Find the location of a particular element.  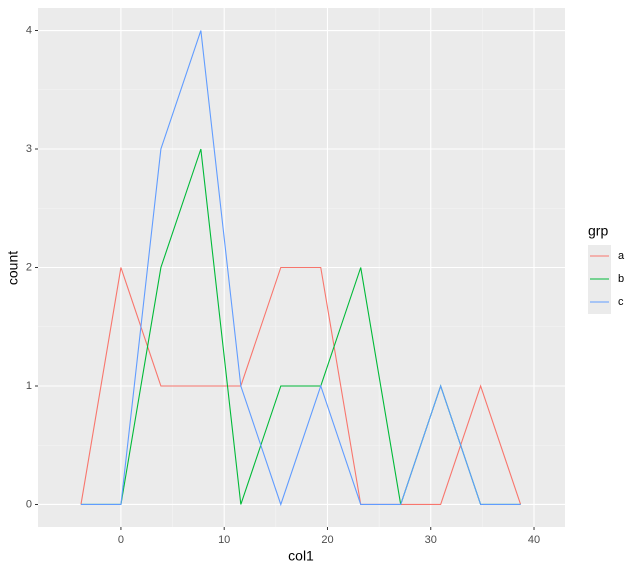

y-tick-label: 4 is located at coordinates (29, 30).